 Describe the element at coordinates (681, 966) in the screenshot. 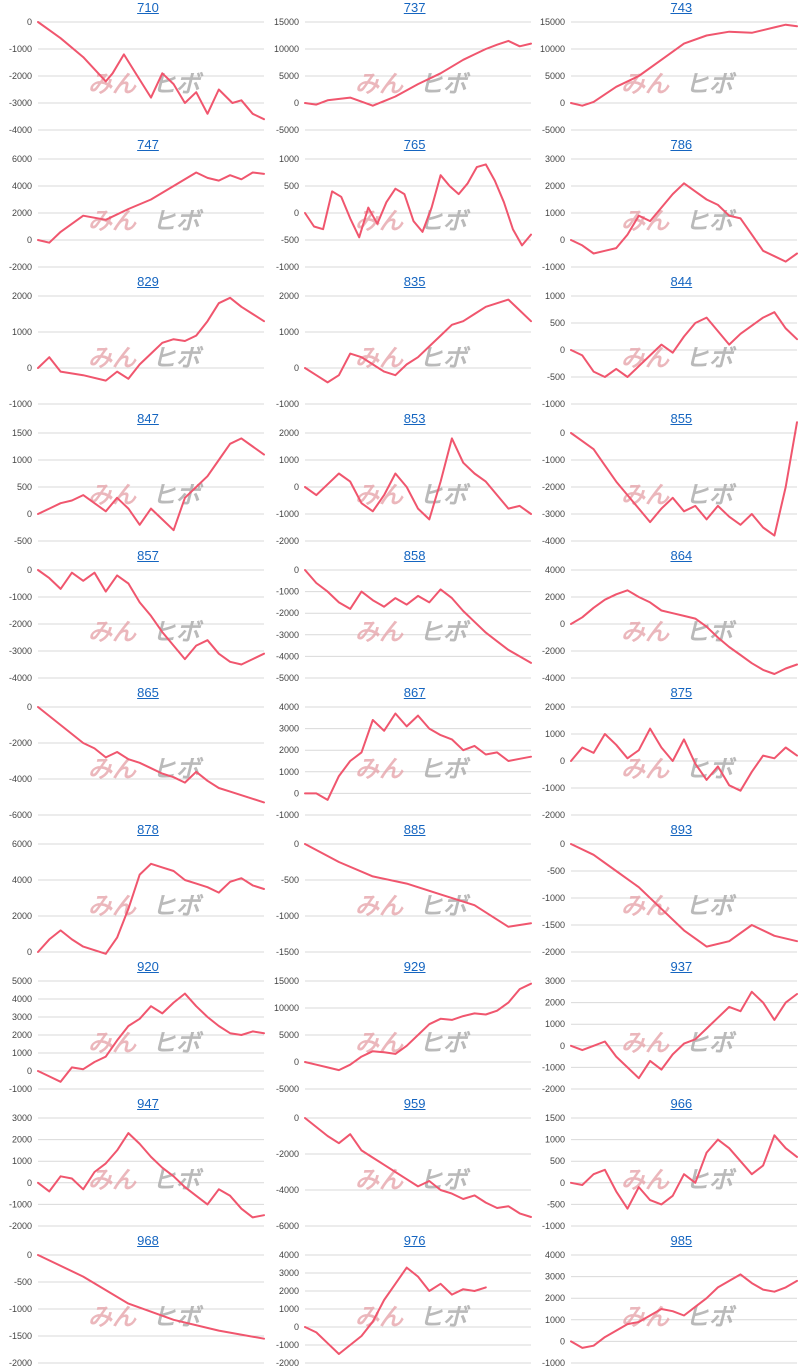

I see `chart-title-link: 937` at that location.